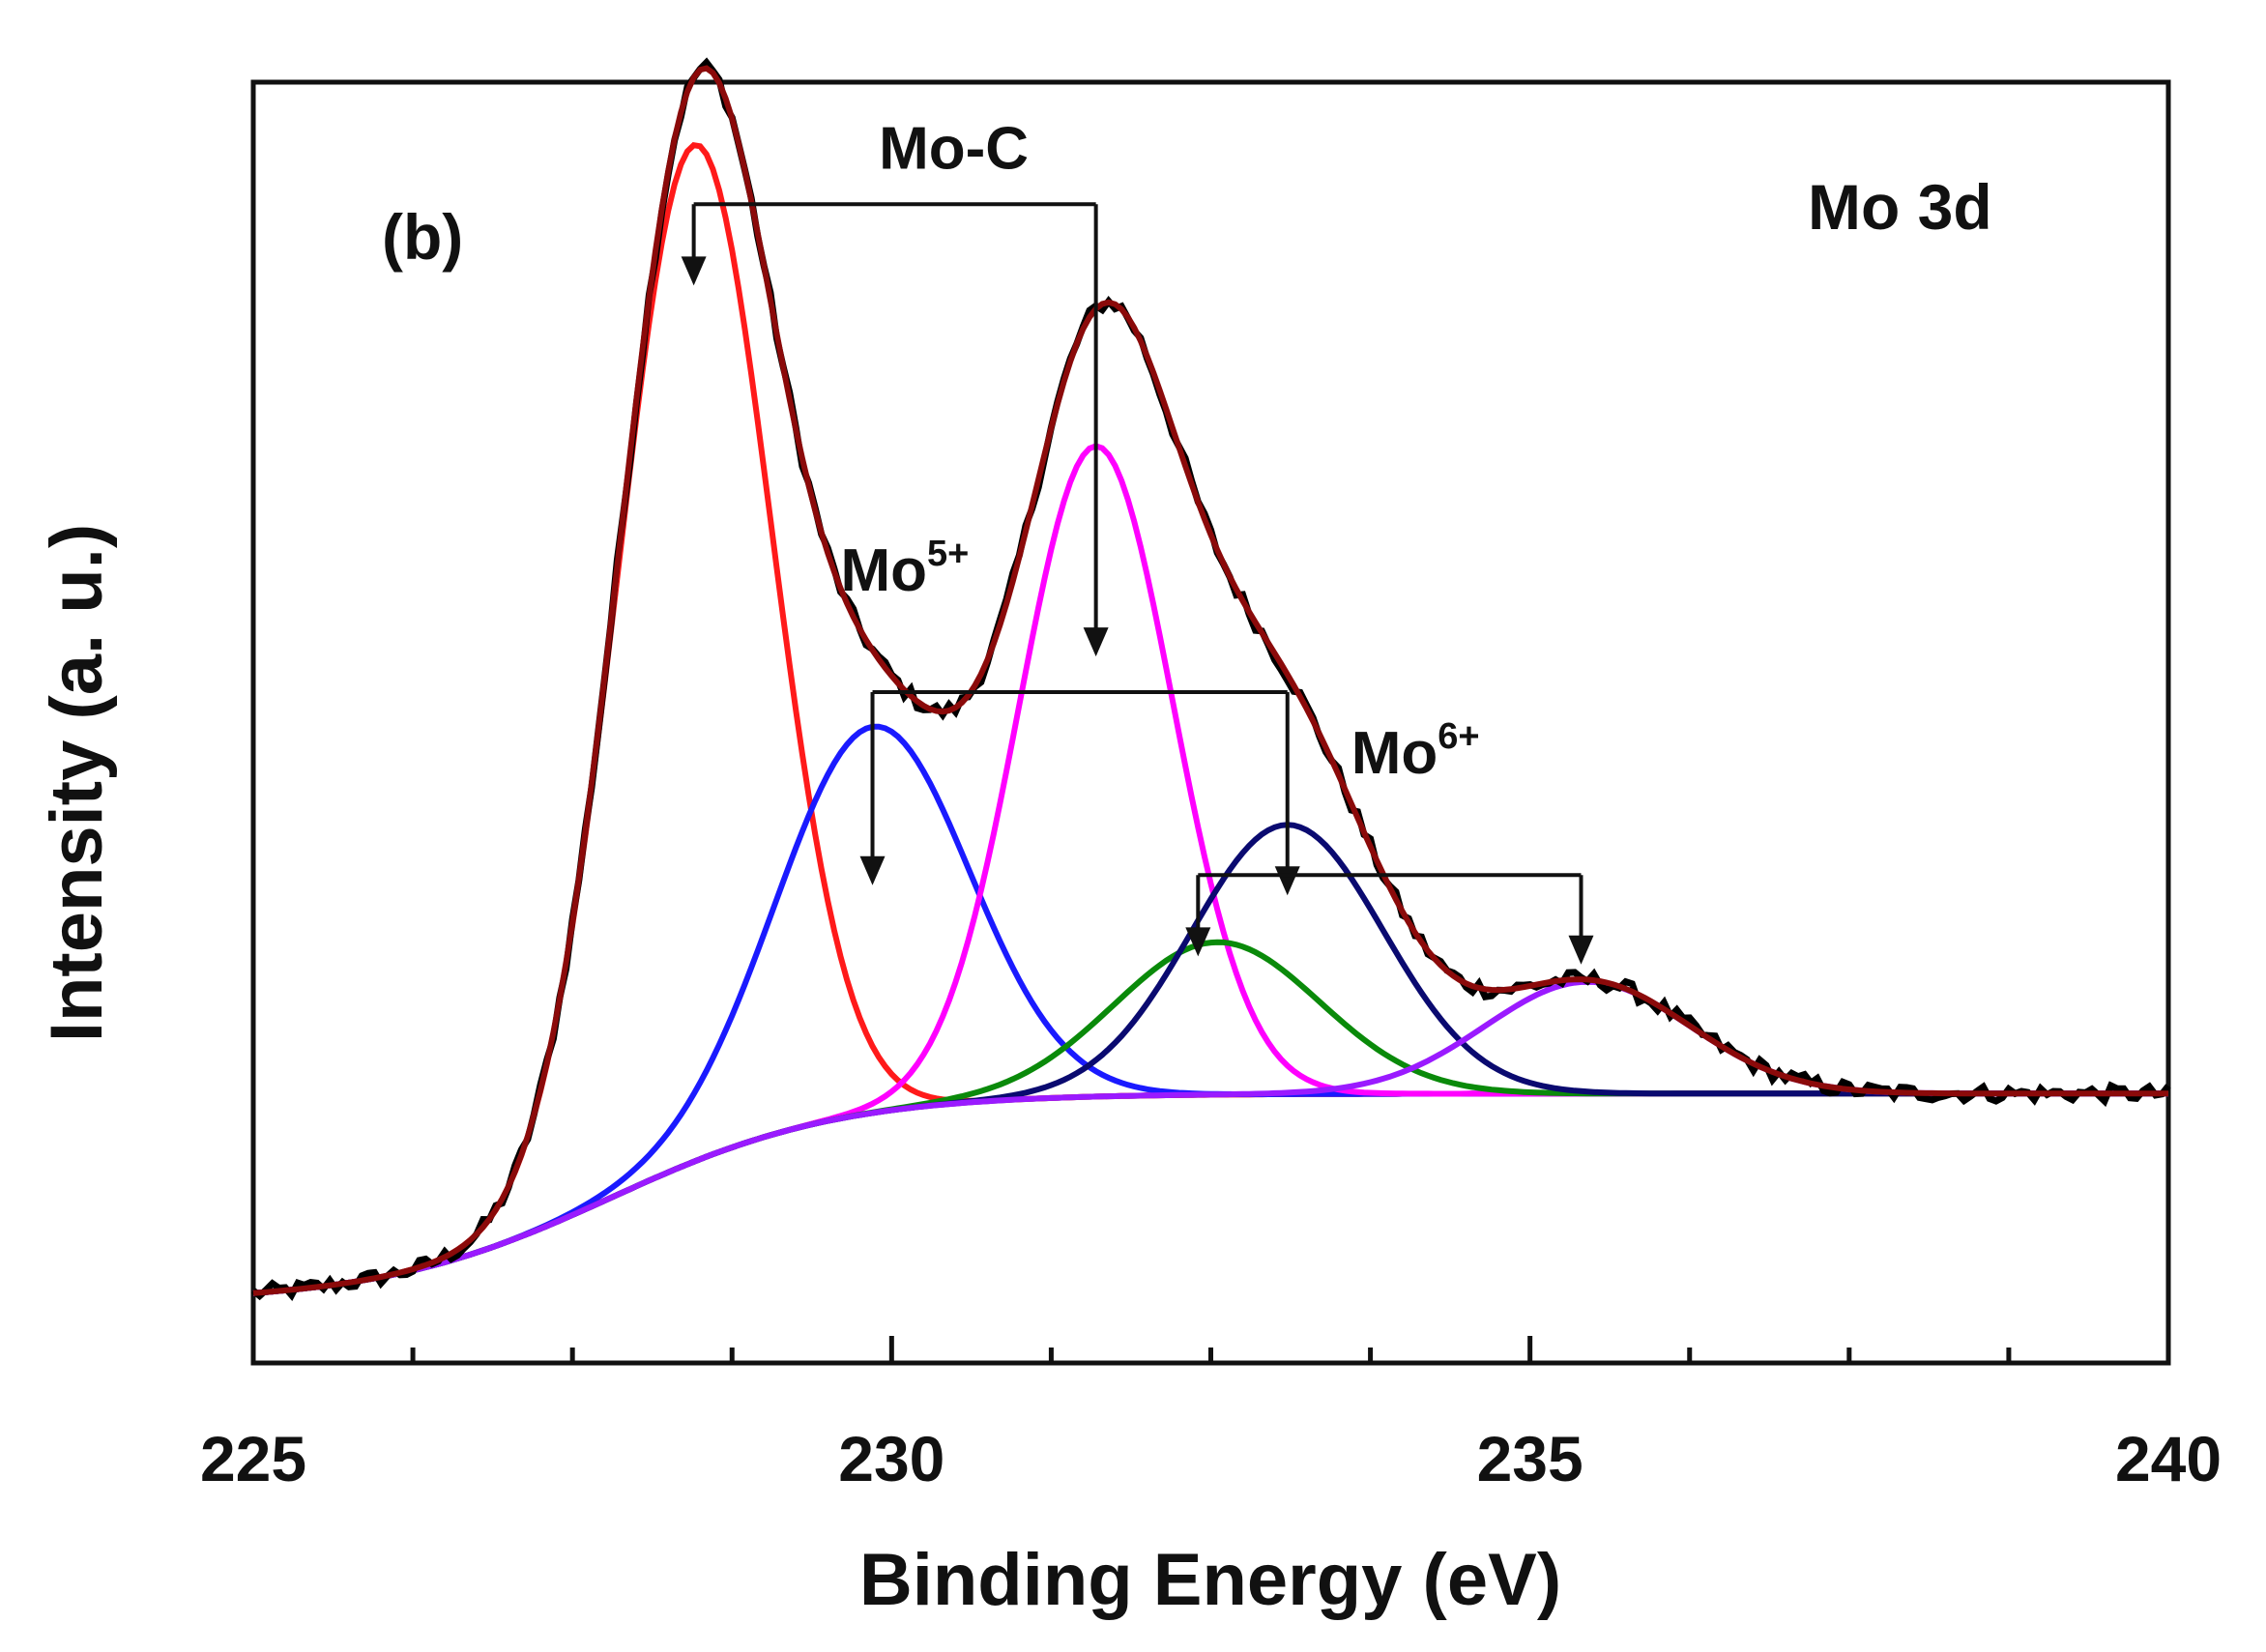  I want to click on panel-label: (b), so click(422, 237).